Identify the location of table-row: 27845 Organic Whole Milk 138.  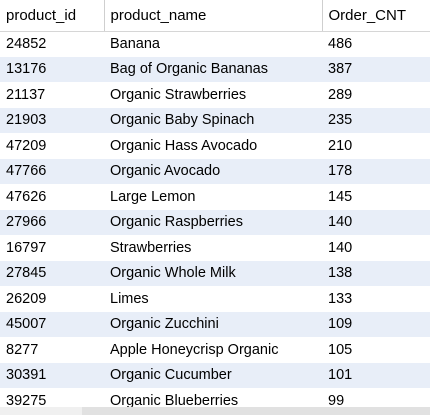
(215, 273).